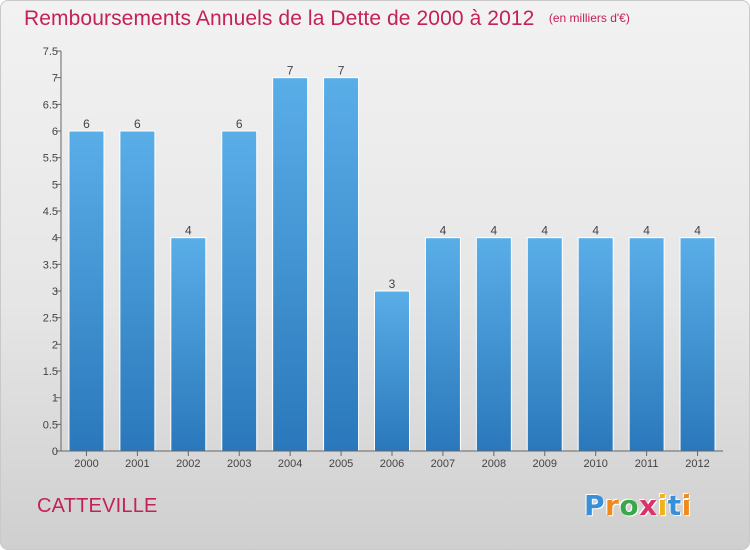 The width and height of the screenshot is (750, 550). Describe the element at coordinates (52, 252) in the screenshot. I see `y-axis: 0 0.5 1 1.5 2 2.5 3 3.5 4 4.5 5 5.5 6 6.5 7 7.5` at that location.